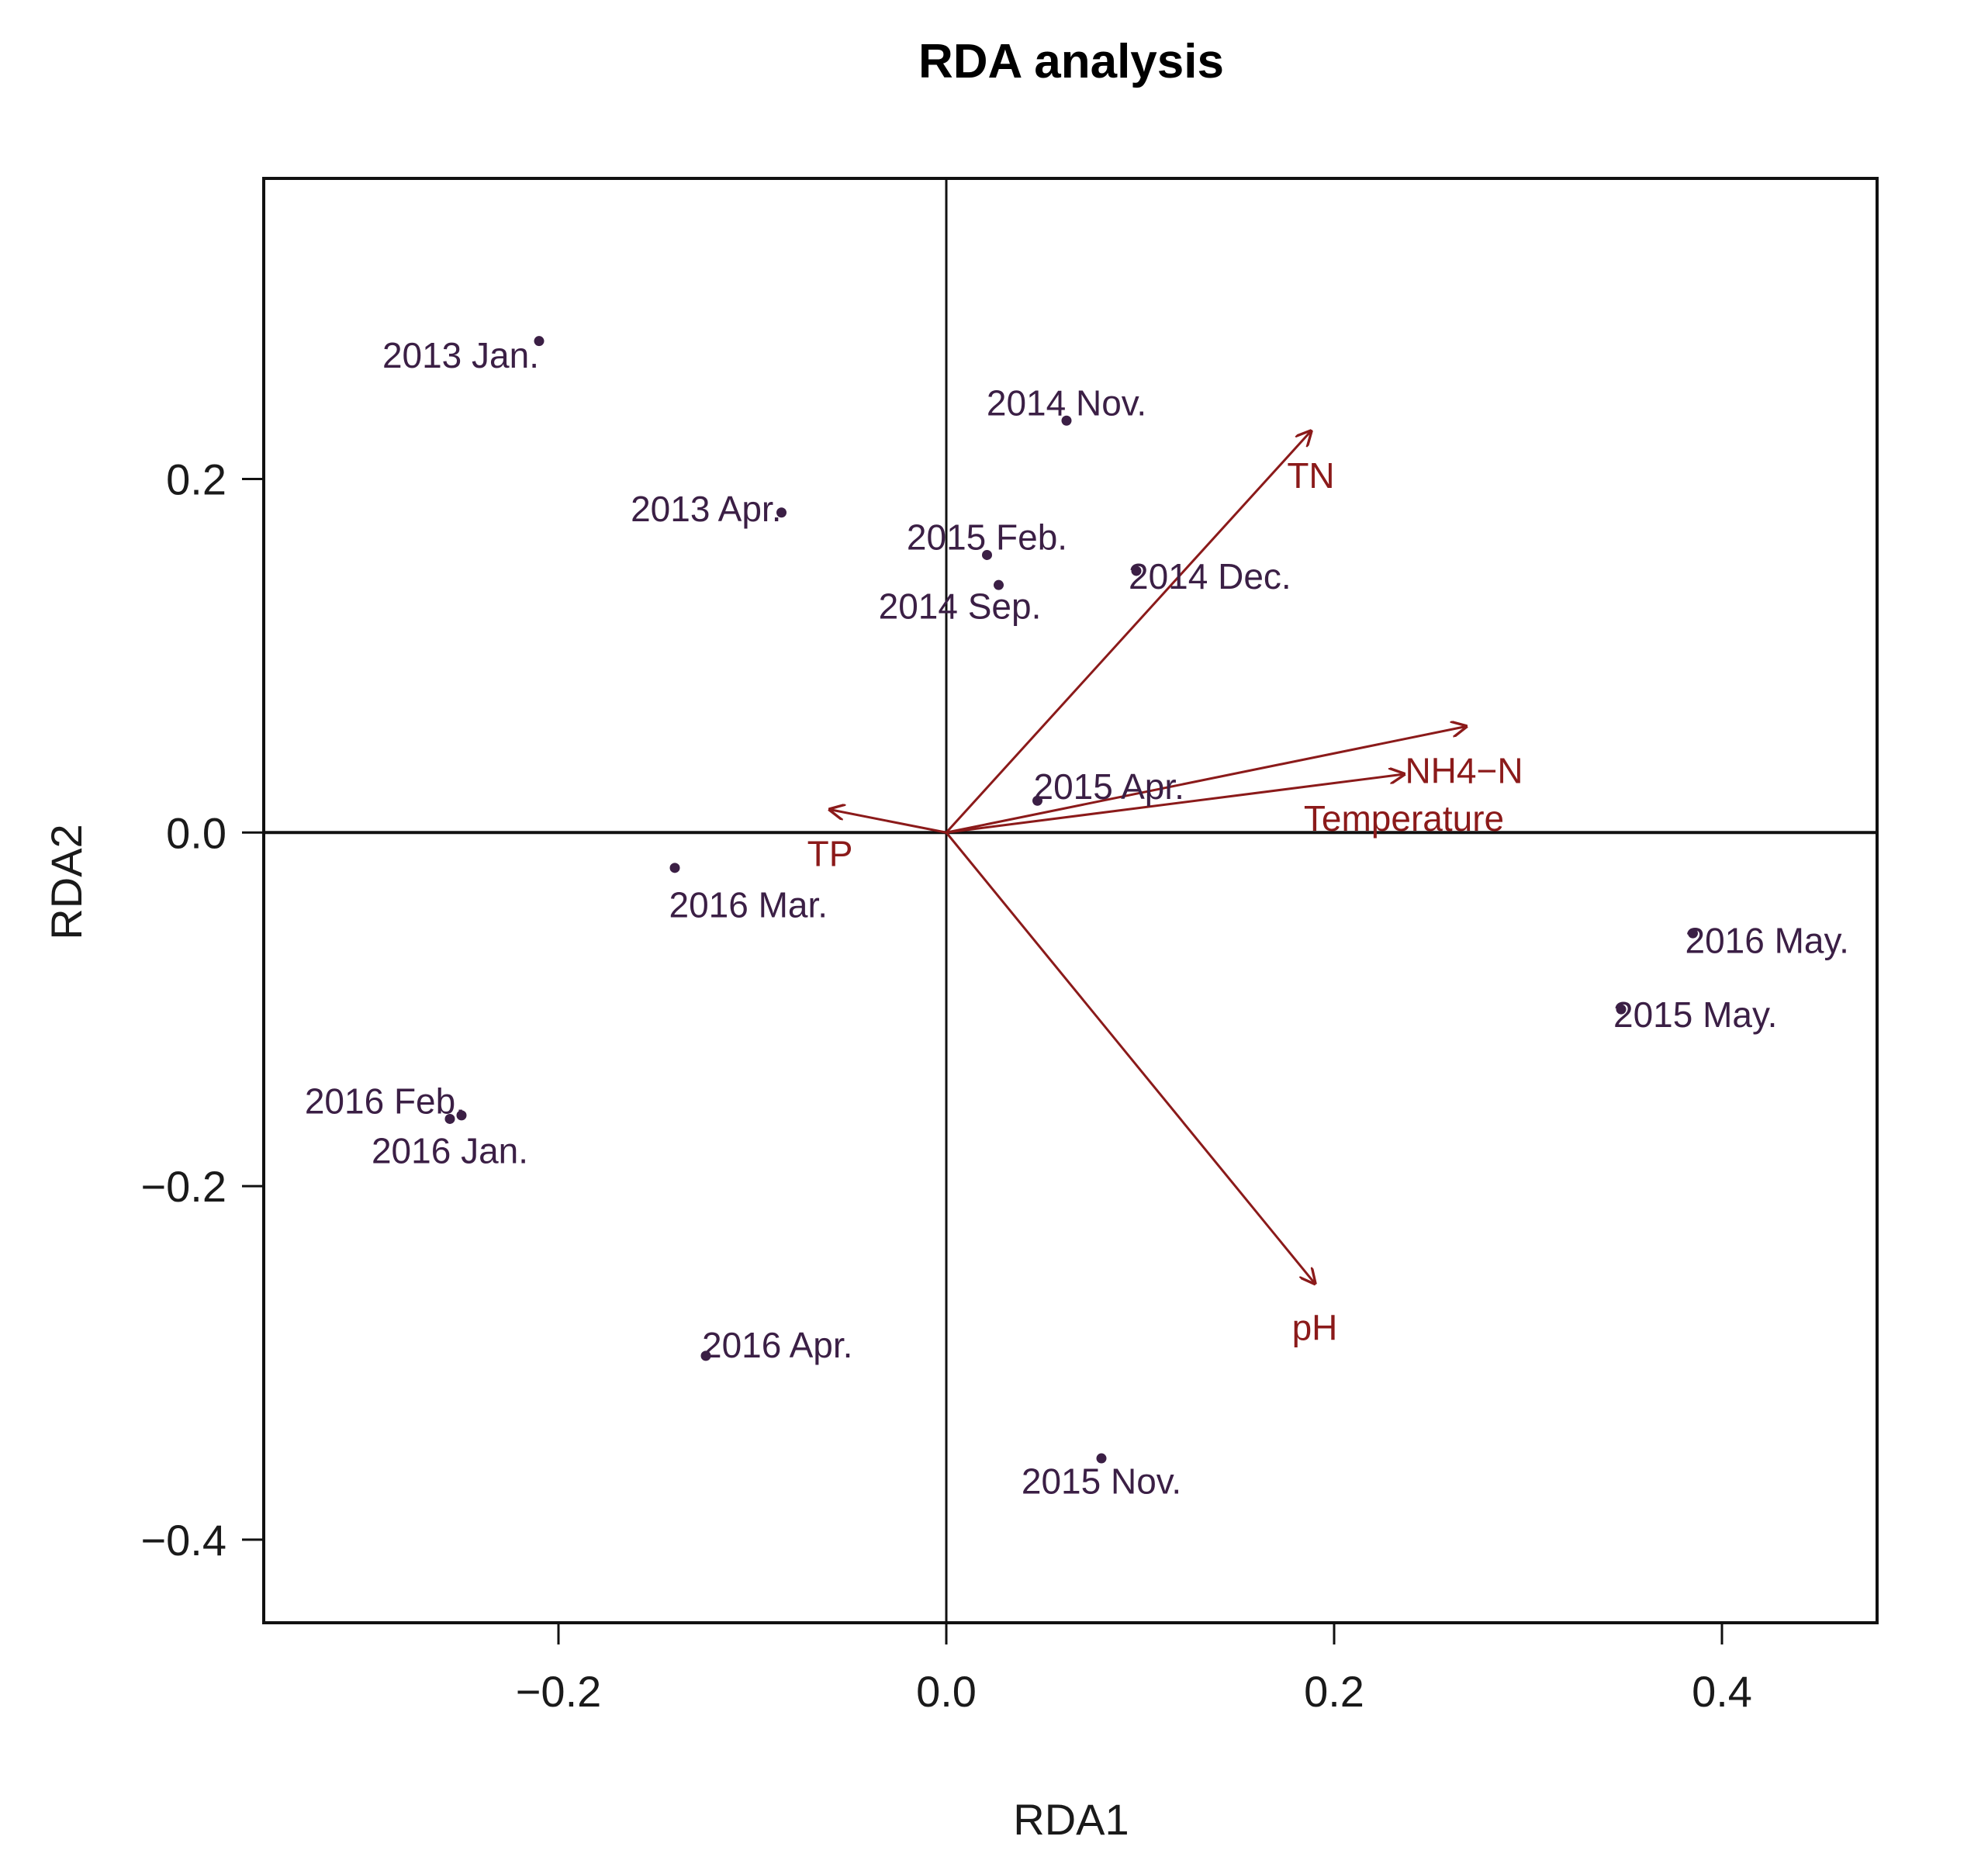 Image resolution: width=1988 pixels, height=1864 pixels. What do you see at coordinates (1767, 940) in the screenshot?
I see `site-label: 2016 May.` at bounding box center [1767, 940].